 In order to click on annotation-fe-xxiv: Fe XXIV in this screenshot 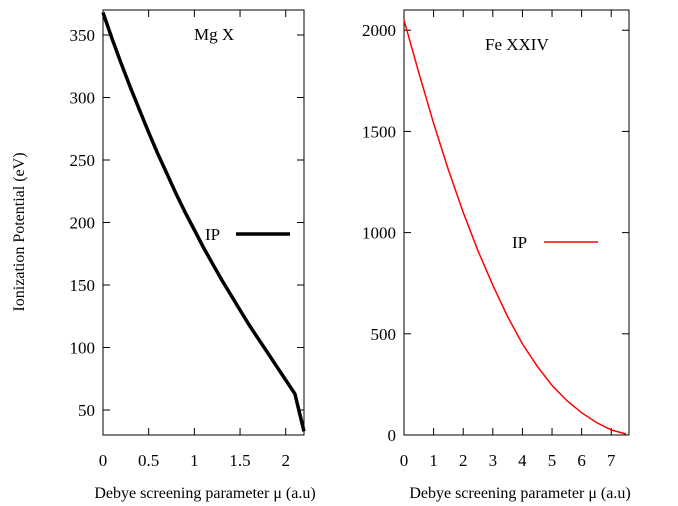, I will do `click(517, 44)`.